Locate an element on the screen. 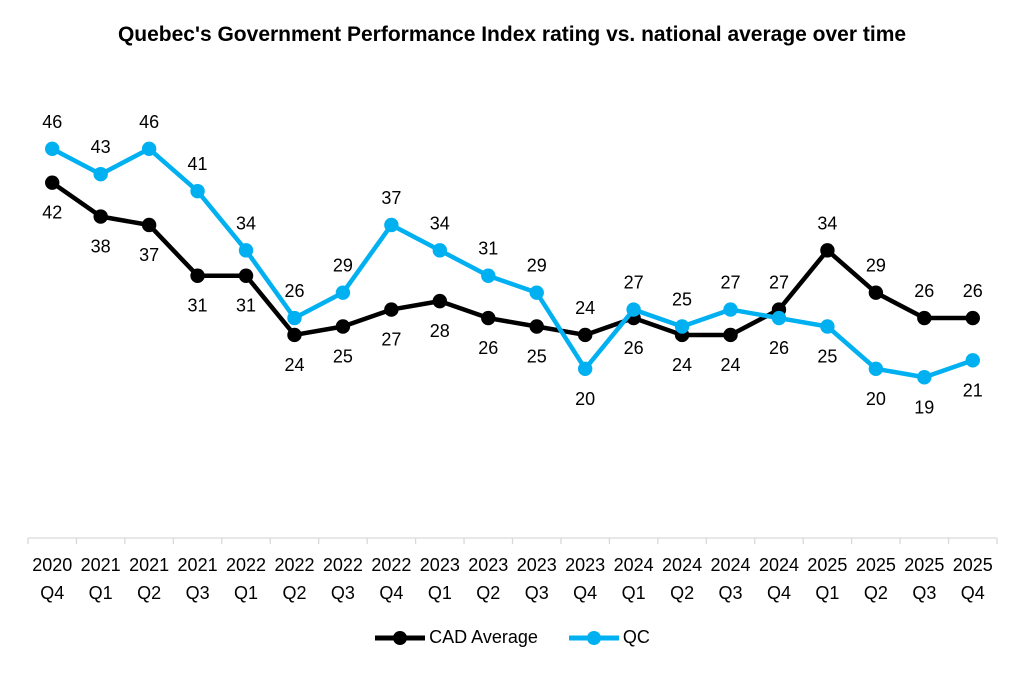 The width and height of the screenshot is (1024, 677). legend-item-cad-average: CAD Average is located at coordinates (456, 637).